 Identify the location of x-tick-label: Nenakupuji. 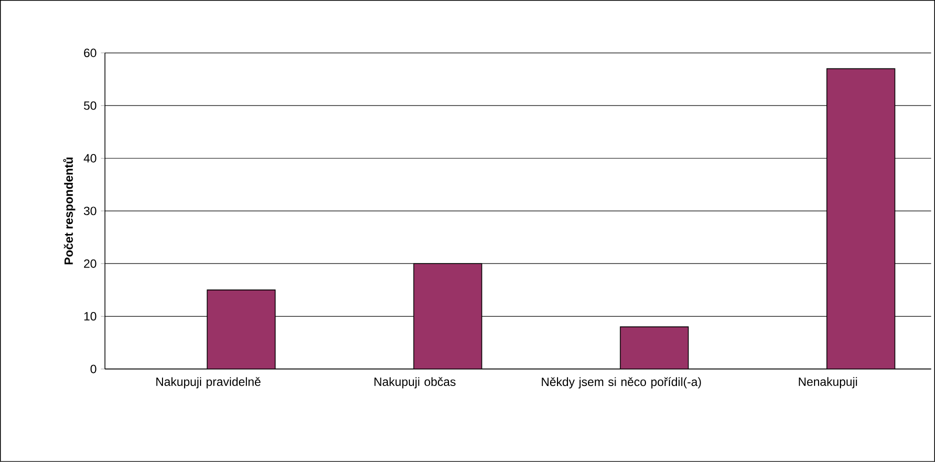
(827, 382).